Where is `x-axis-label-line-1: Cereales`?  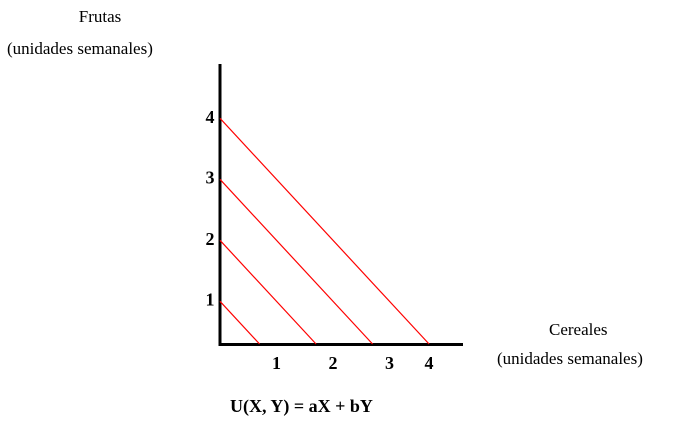 x-axis-label-line-1: Cereales is located at coordinates (578, 329).